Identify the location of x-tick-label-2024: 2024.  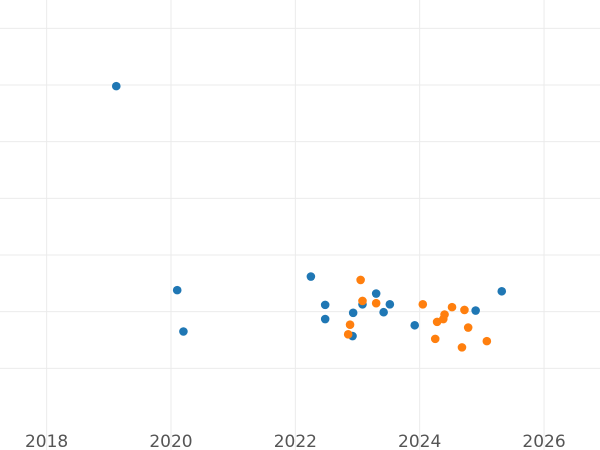
(419, 441).